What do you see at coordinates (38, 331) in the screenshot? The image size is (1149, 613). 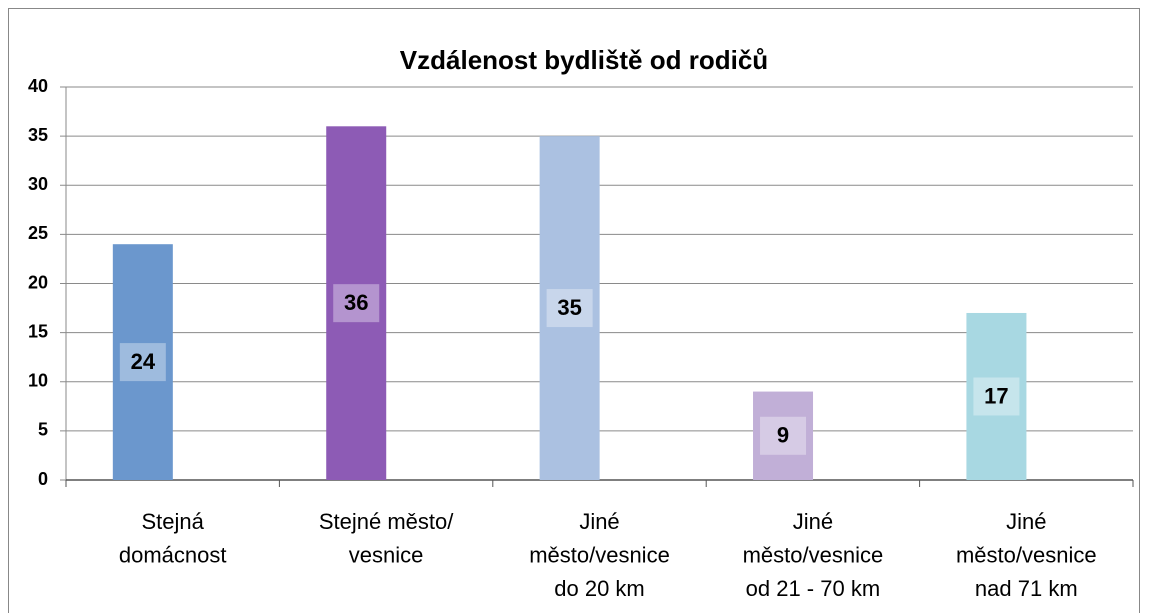 I see `y-tick-label: 15` at bounding box center [38, 331].